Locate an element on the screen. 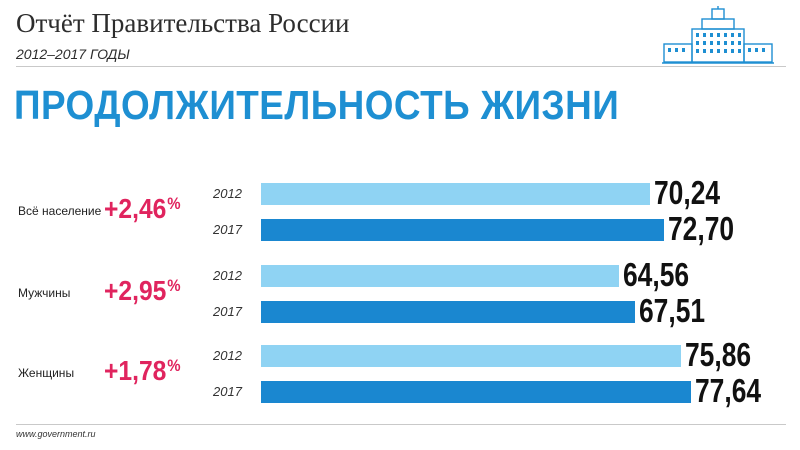 Image resolution: width=800 pixels, height=450 pixels. value-label: 64,56 is located at coordinates (656, 274).